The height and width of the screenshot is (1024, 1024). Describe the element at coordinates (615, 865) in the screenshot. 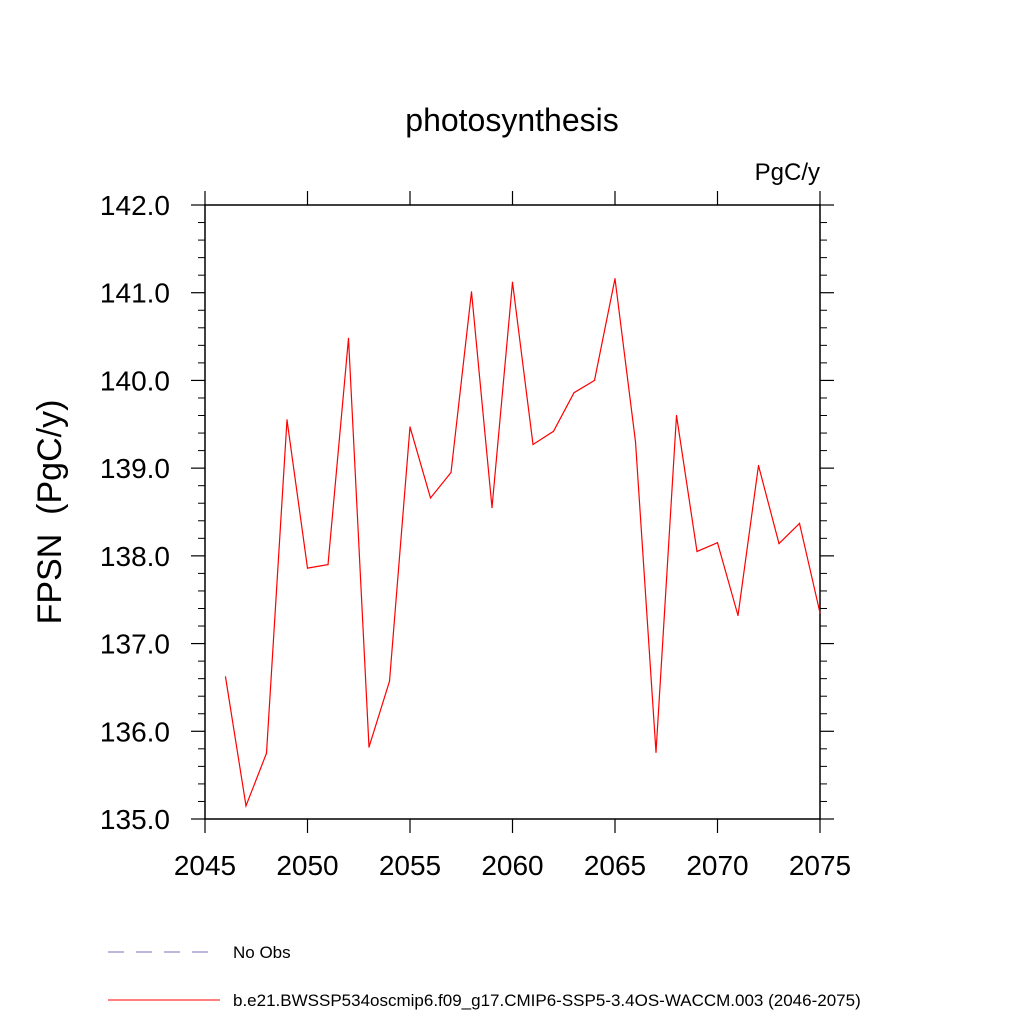

I see `x-tick-label: 2065` at that location.